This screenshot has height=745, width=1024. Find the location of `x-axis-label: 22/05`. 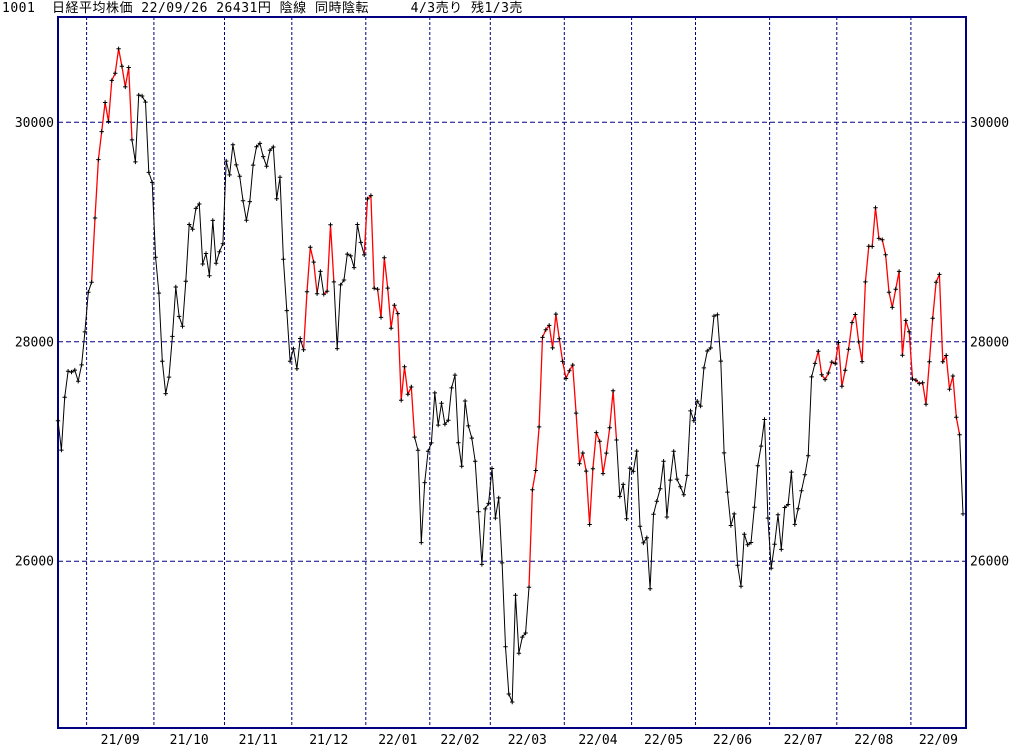

x-axis-label: 22/05 is located at coordinates (663, 739).